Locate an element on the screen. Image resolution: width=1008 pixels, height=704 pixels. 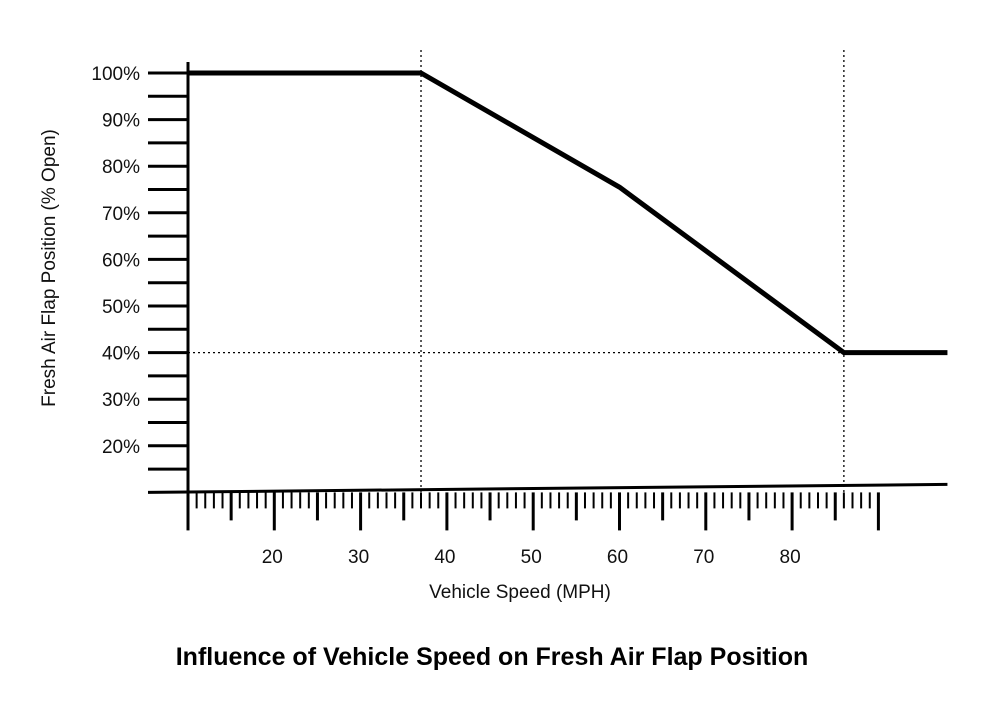
y-tick-label: 60% is located at coordinates (121, 260).